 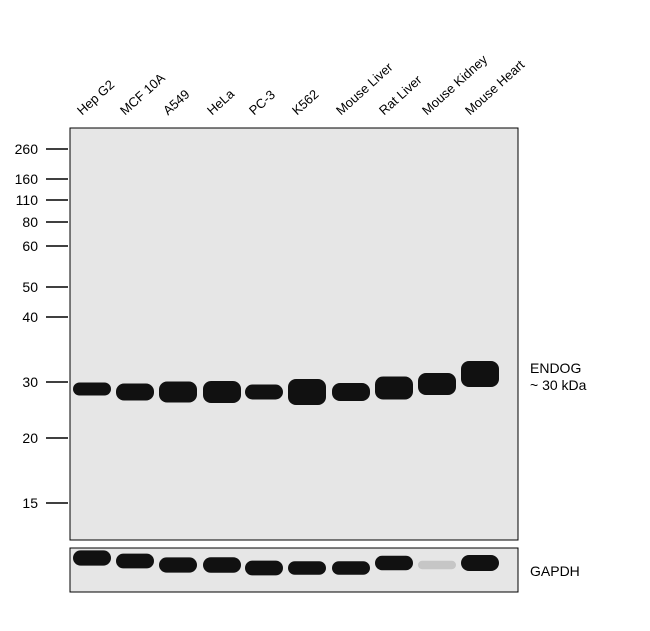 I want to click on mw-label: 80, so click(x=30, y=222).